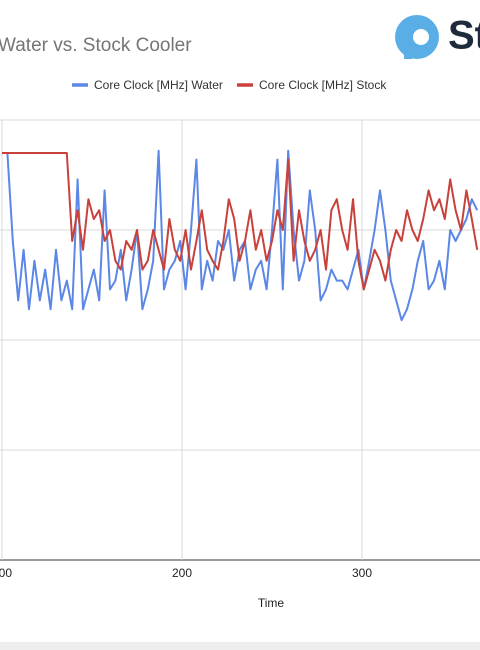  What do you see at coordinates (421, 37) in the screenshot?
I see `logo-icon-inner` at bounding box center [421, 37].